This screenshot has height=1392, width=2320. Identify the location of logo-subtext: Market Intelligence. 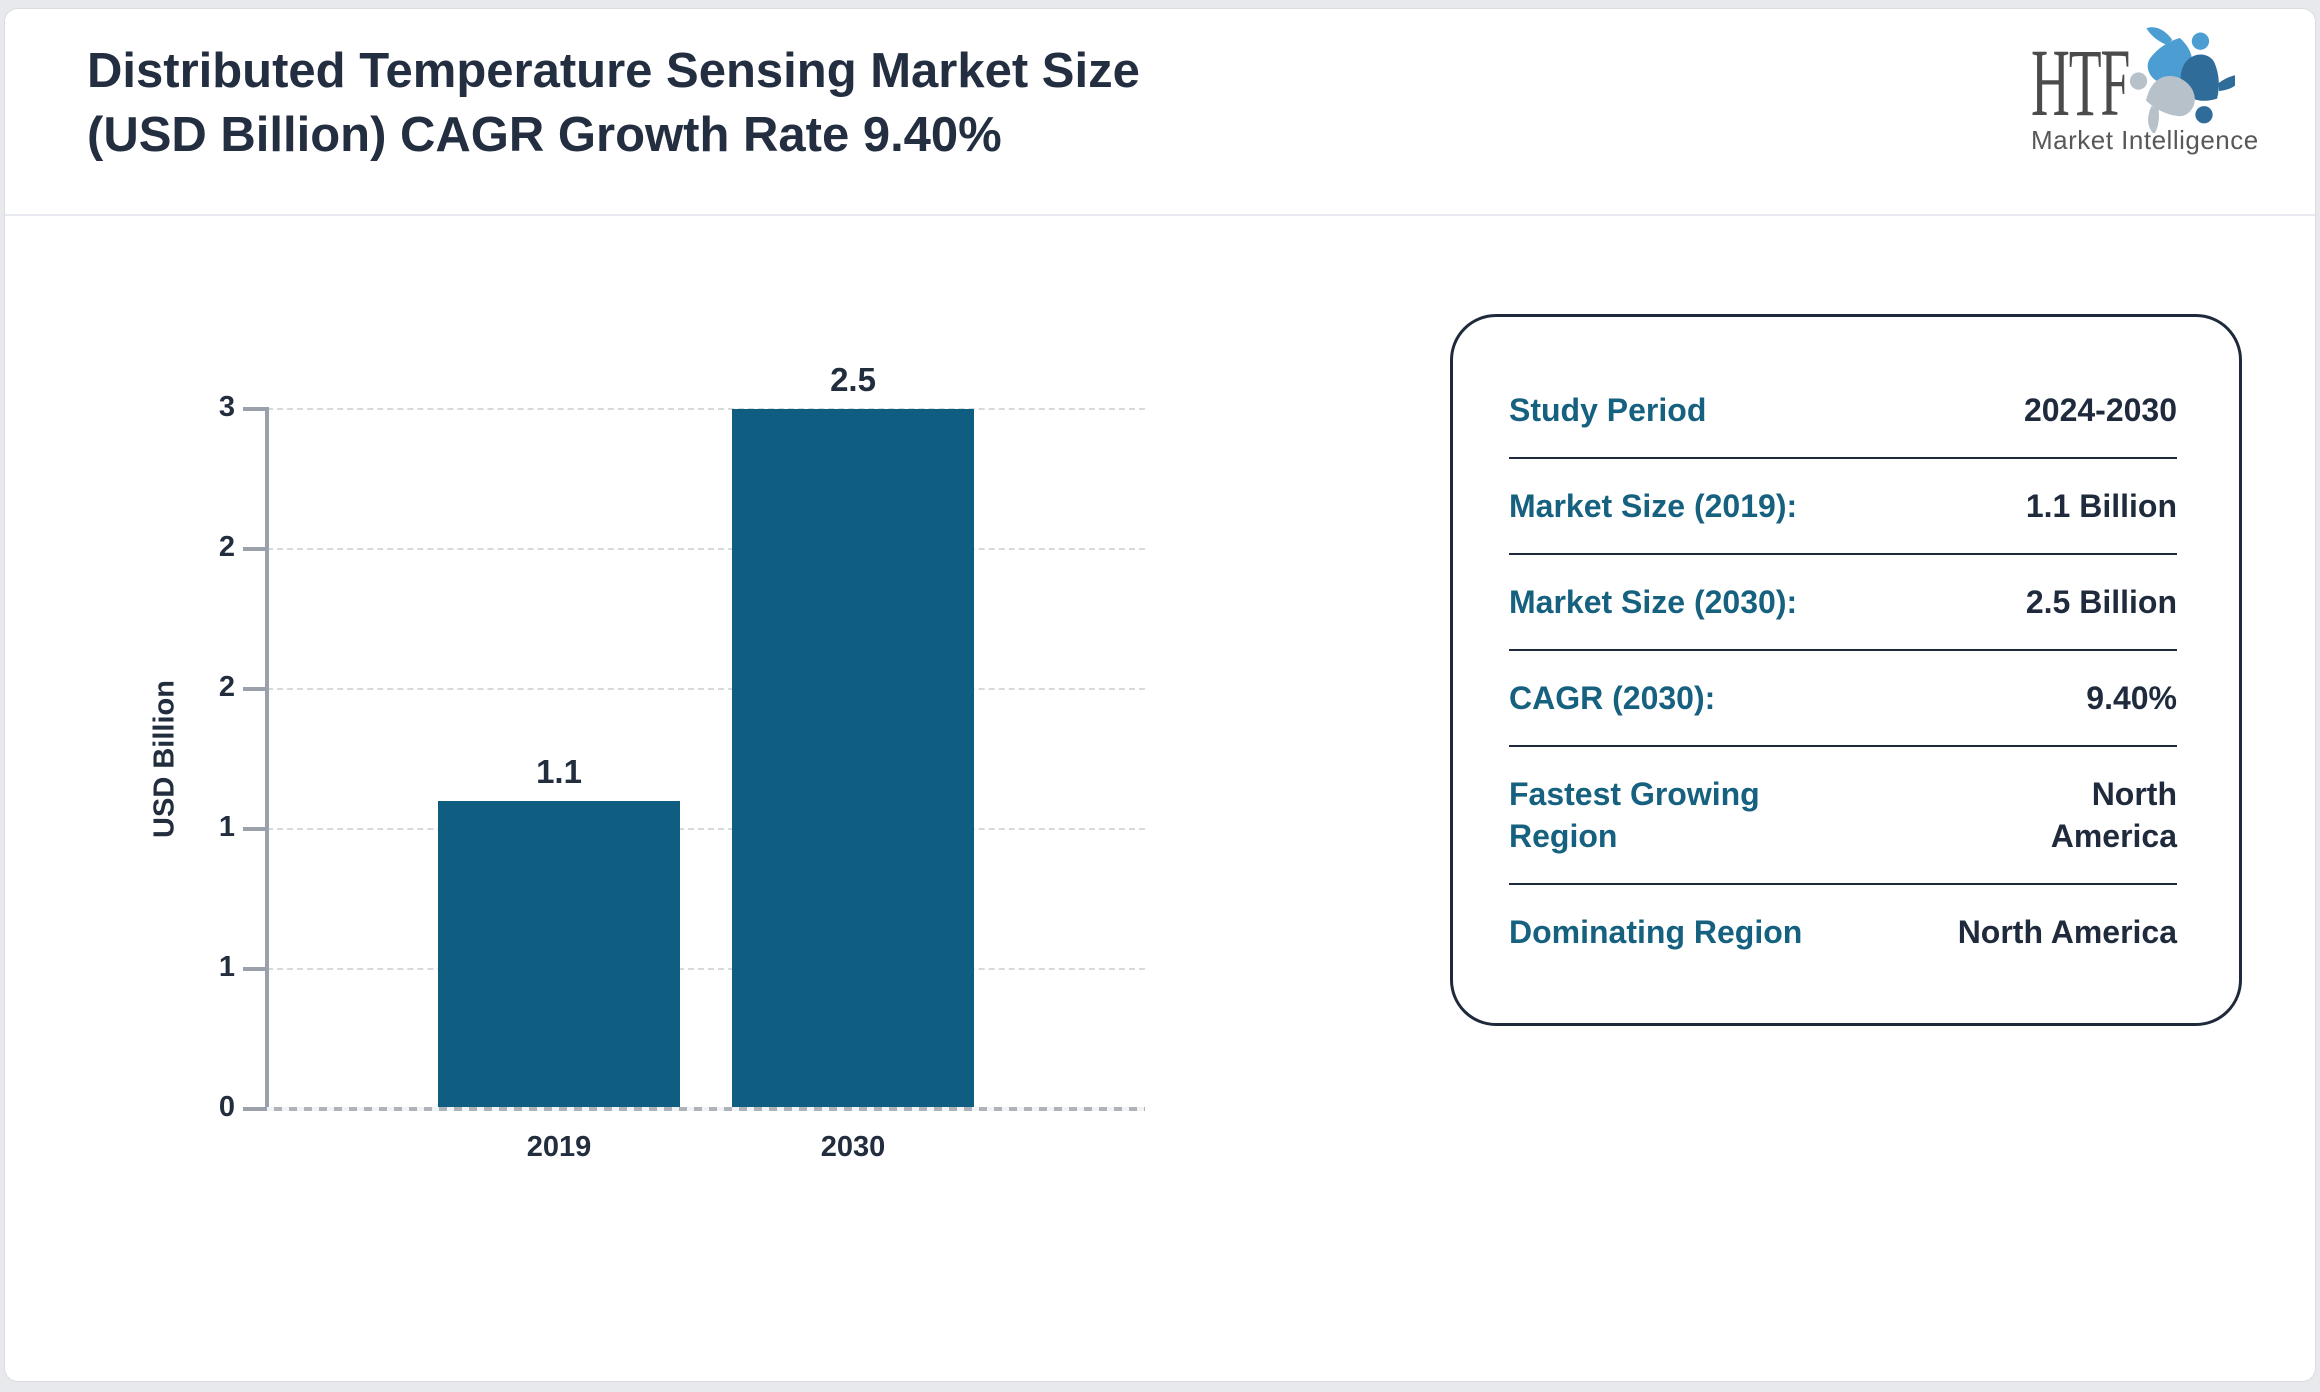
(2145, 140).